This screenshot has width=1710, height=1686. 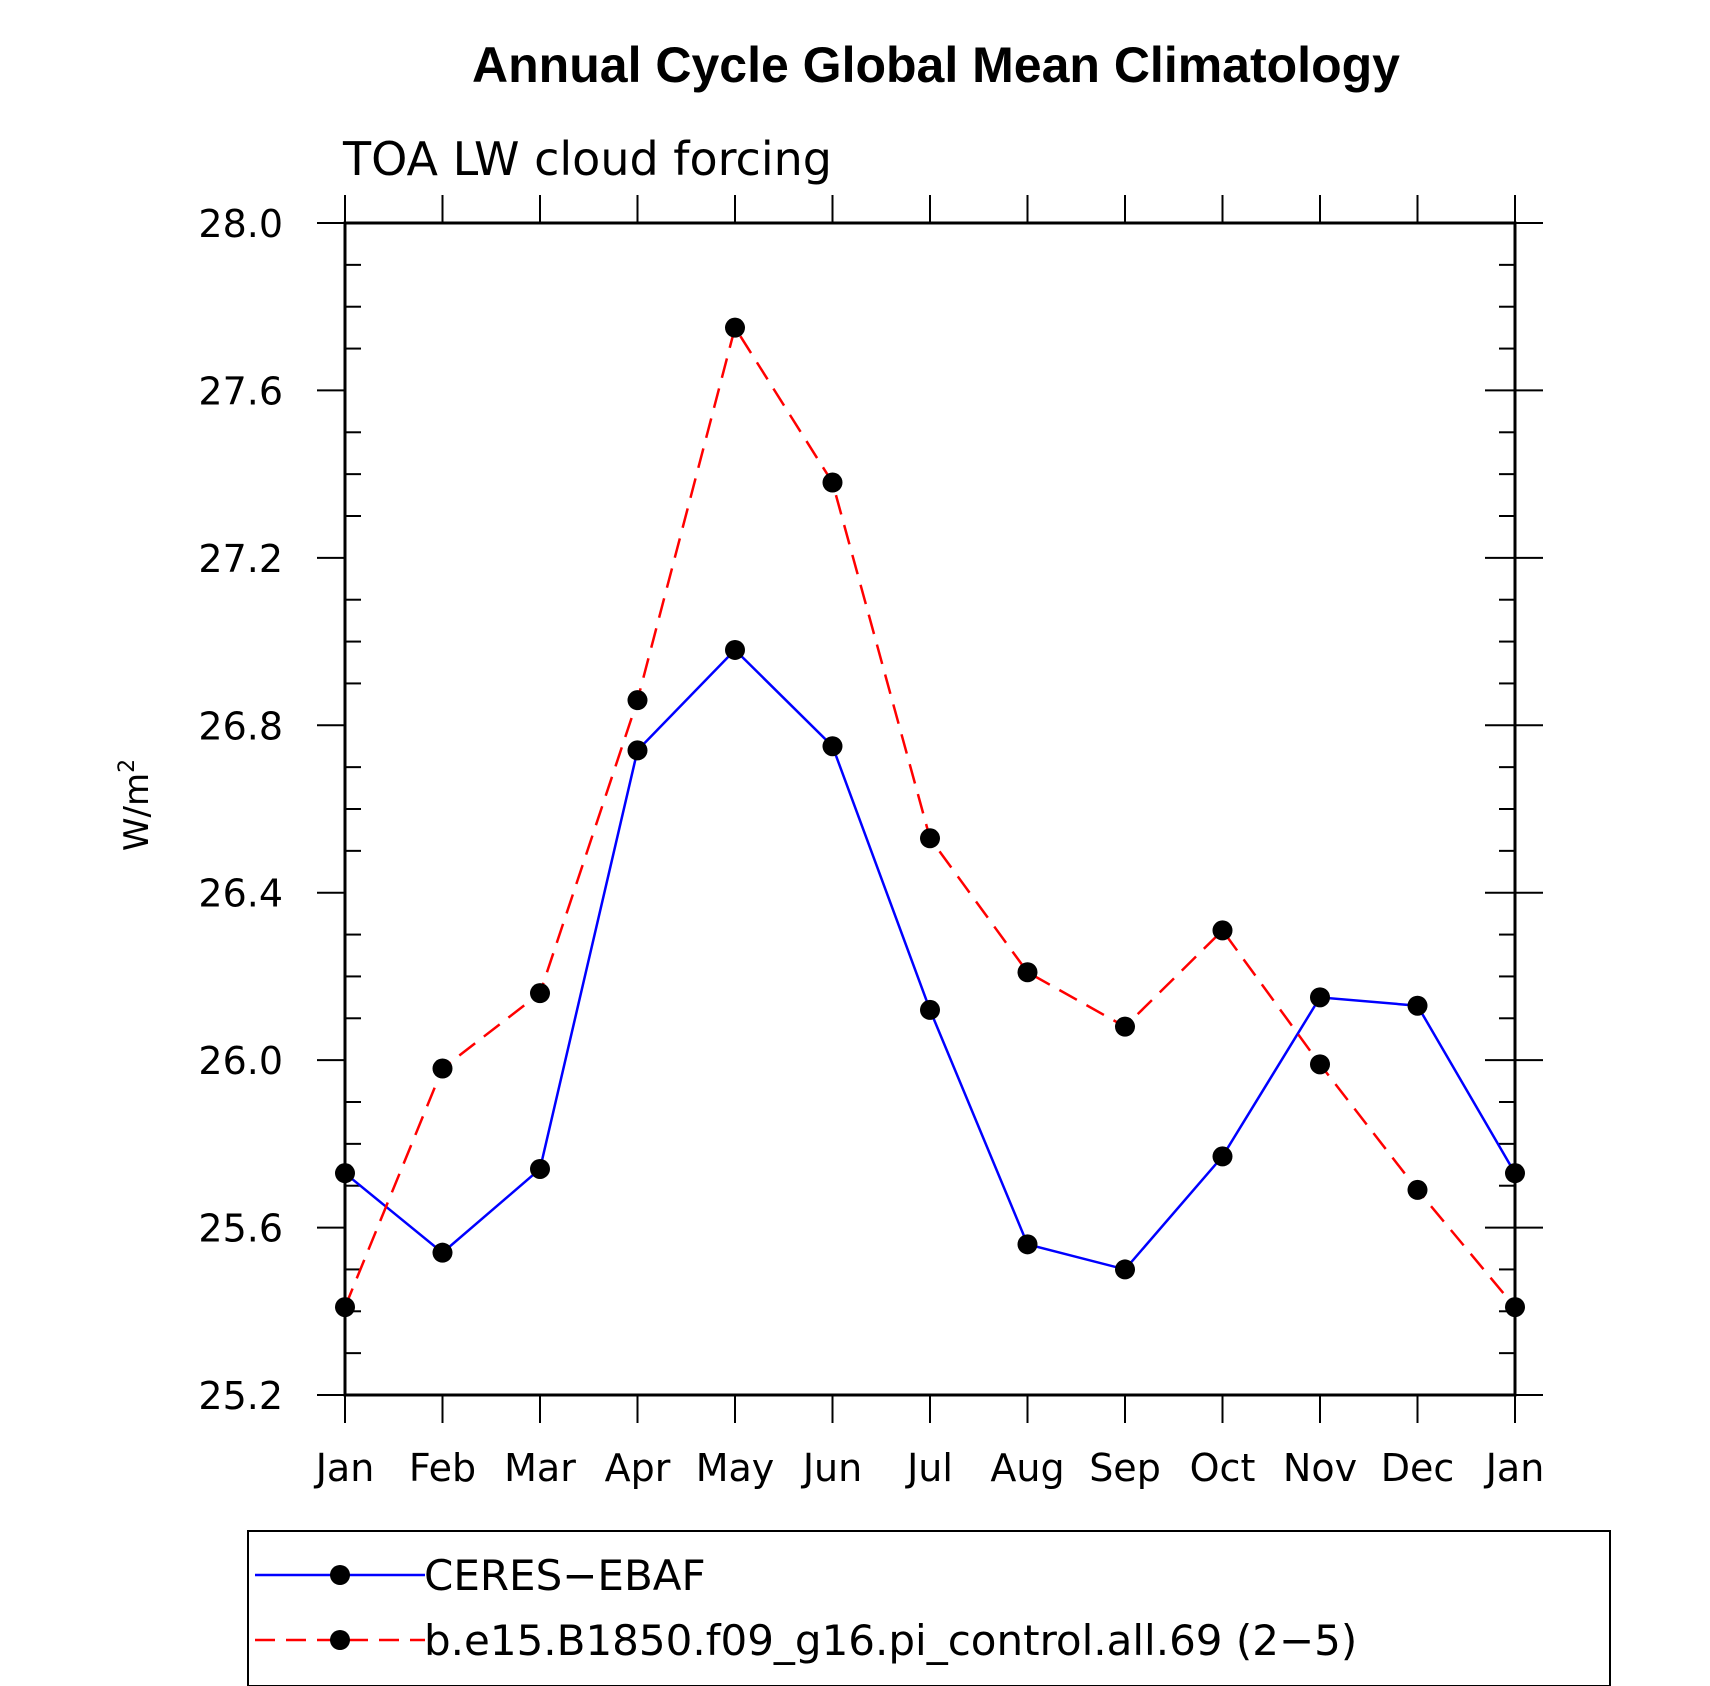 I want to click on y-axis-label: W/m2, so click(x=136, y=805).